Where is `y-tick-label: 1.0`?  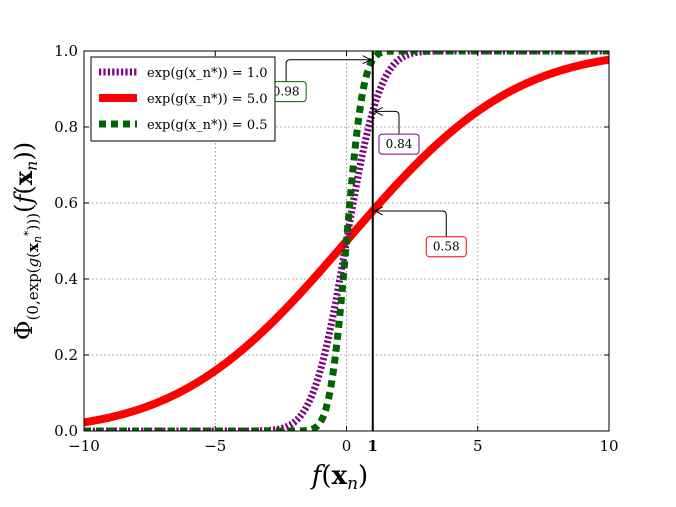 y-tick-label: 1.0 is located at coordinates (66, 51).